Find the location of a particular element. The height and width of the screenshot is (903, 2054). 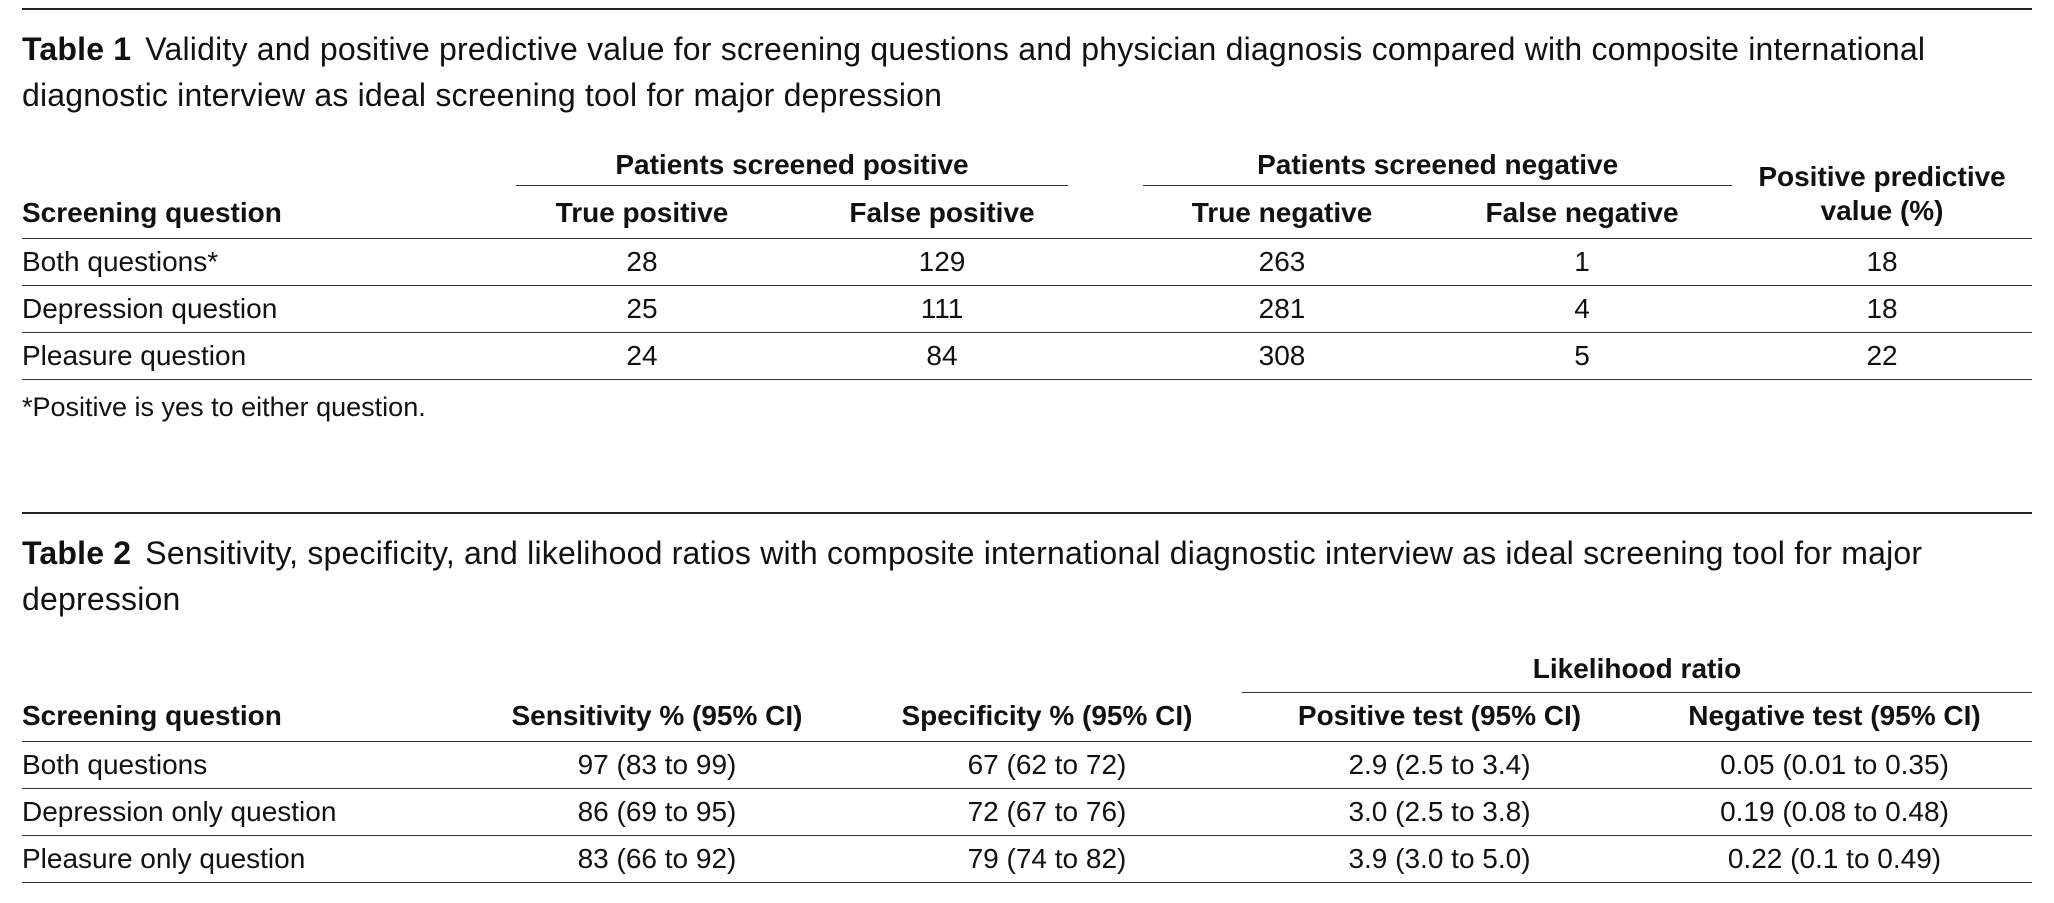

table1-header-true-negative: True negative is located at coordinates (1262, 214).